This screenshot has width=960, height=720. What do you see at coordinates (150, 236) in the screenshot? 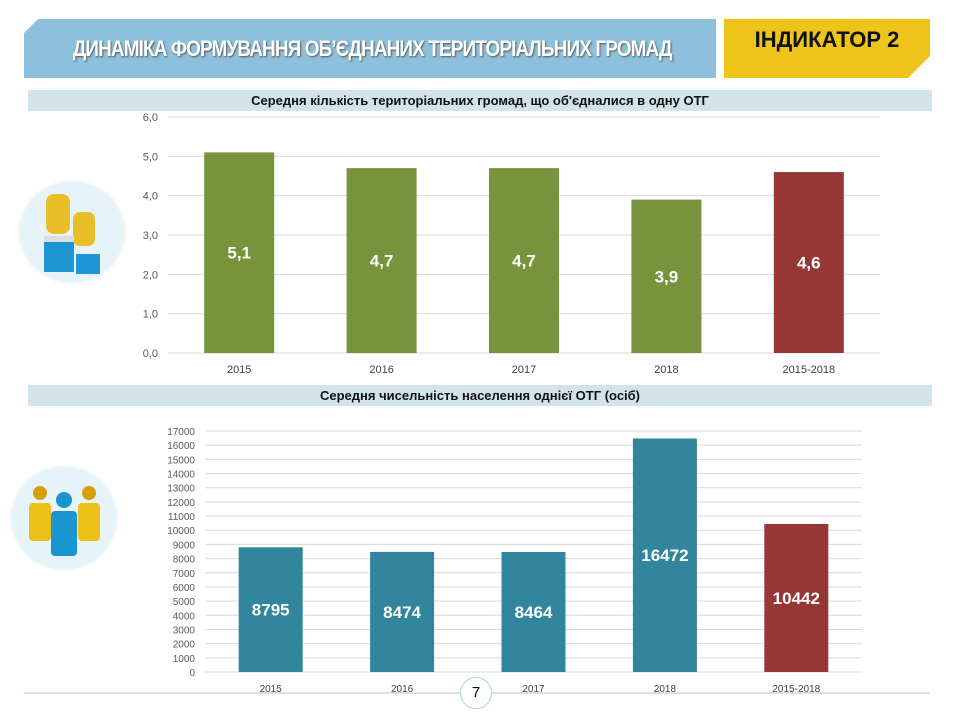
I see `y-tick-label: 3,0` at bounding box center [150, 236].